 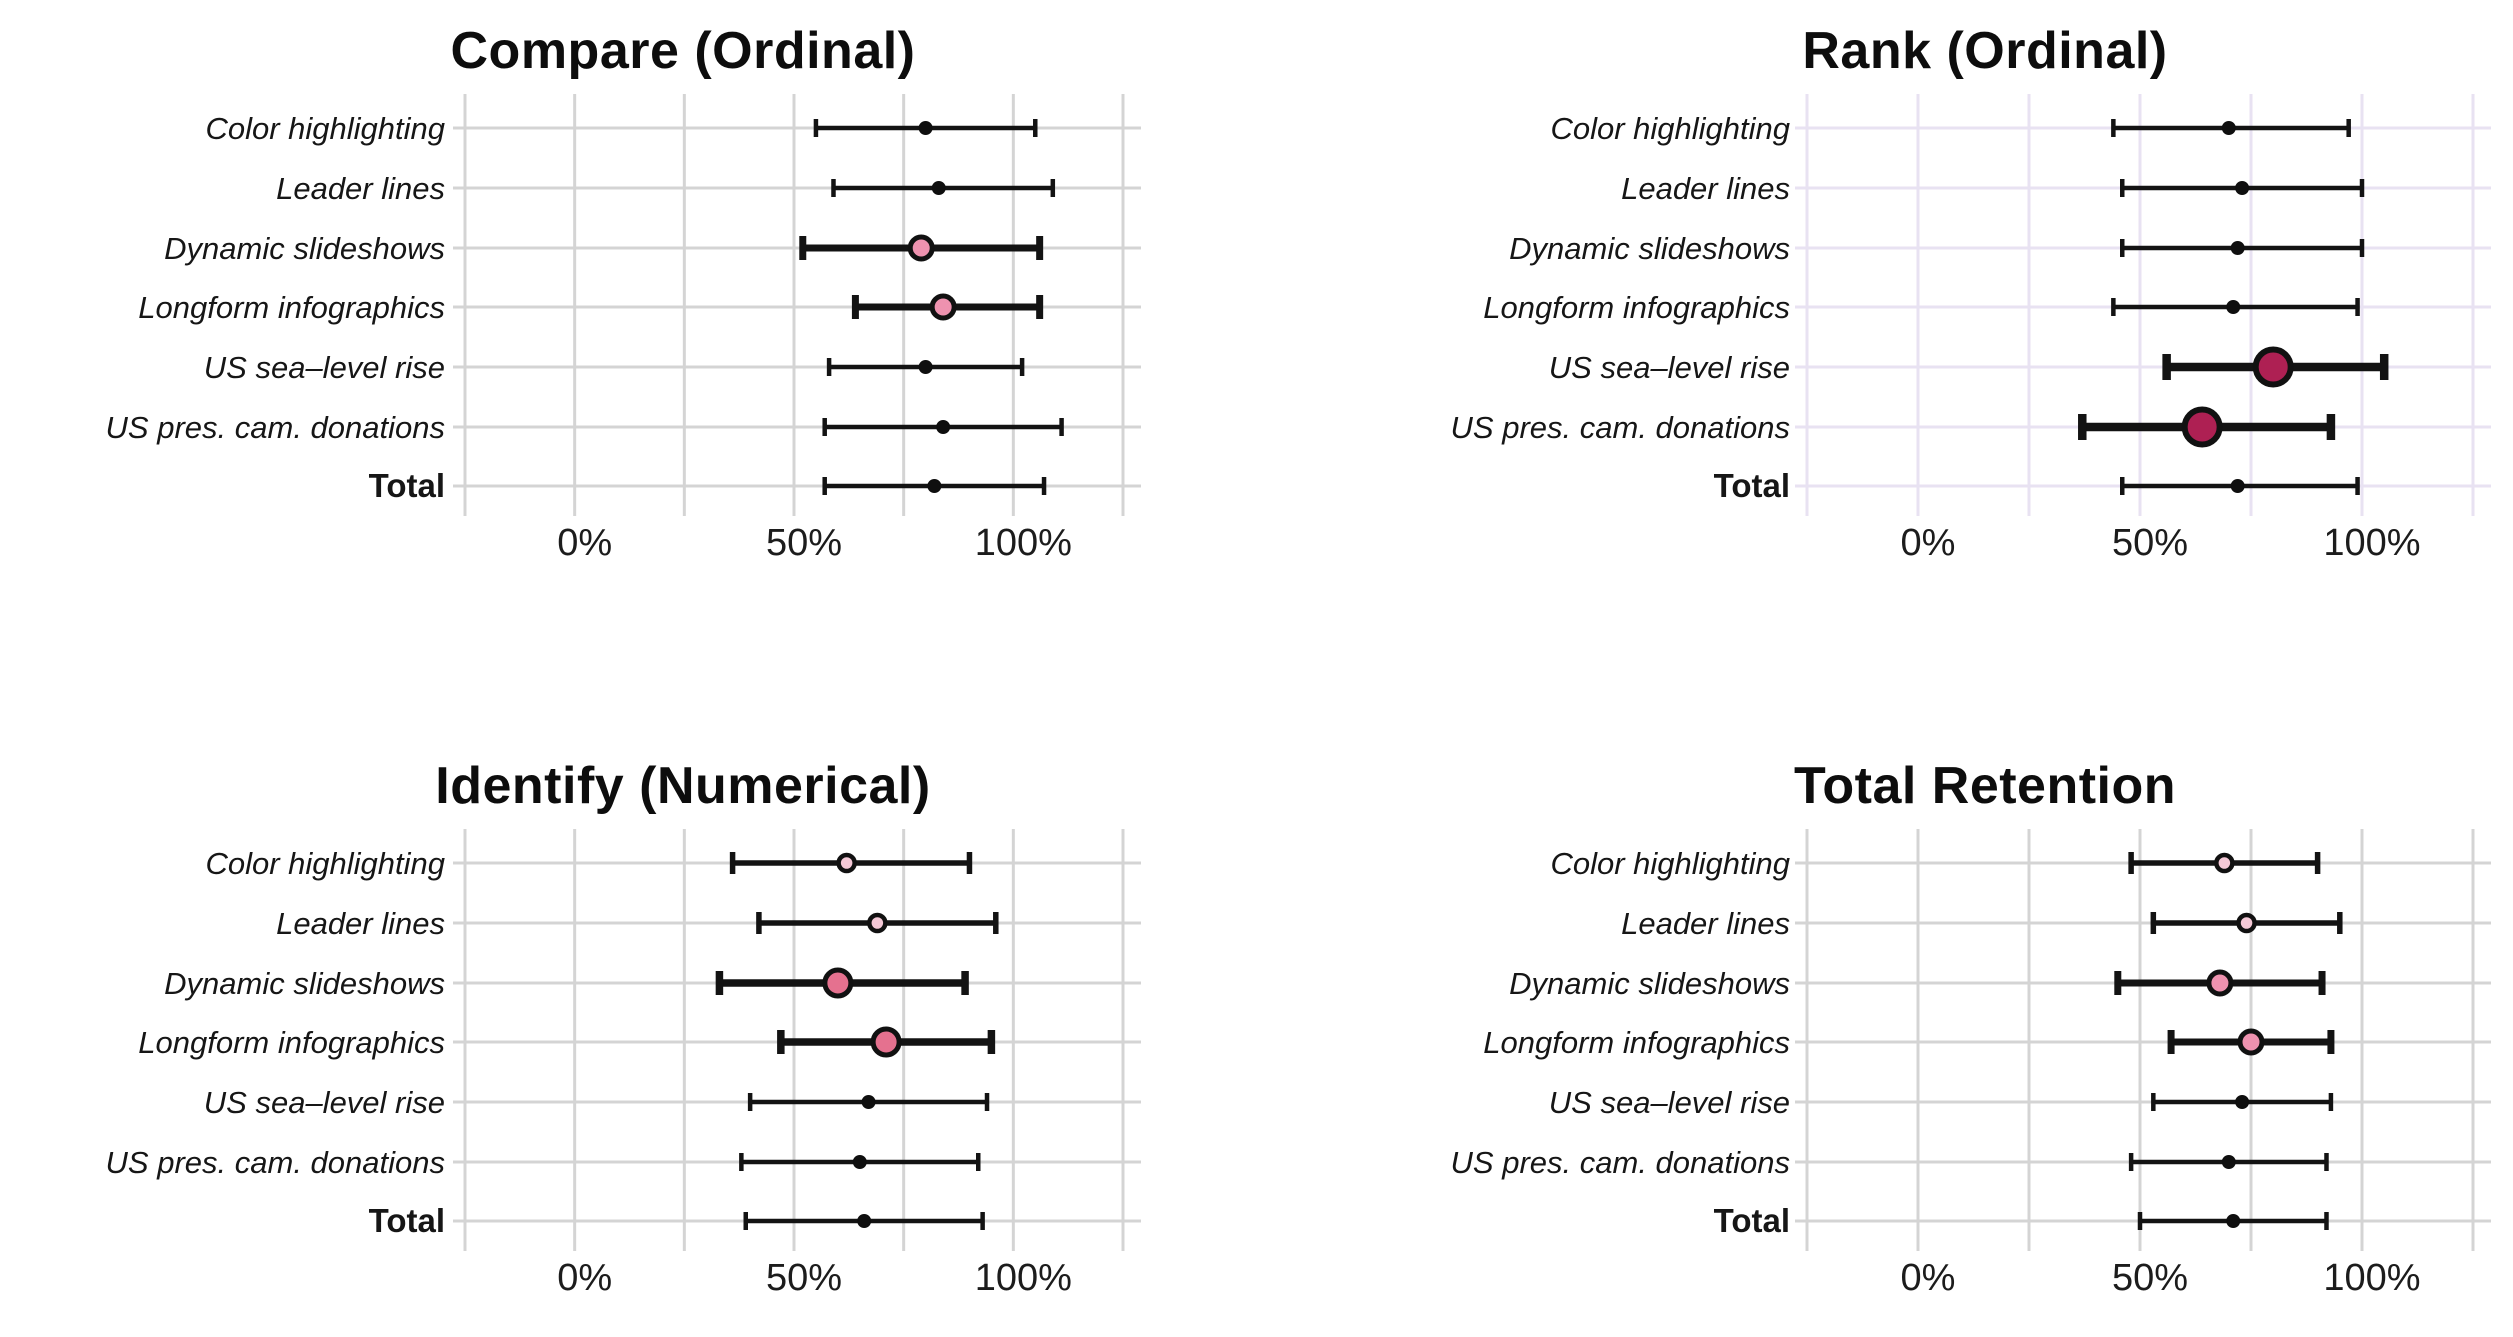 What do you see at coordinates (1985, 786) in the screenshot?
I see `panel-title: Total Retention` at bounding box center [1985, 786].